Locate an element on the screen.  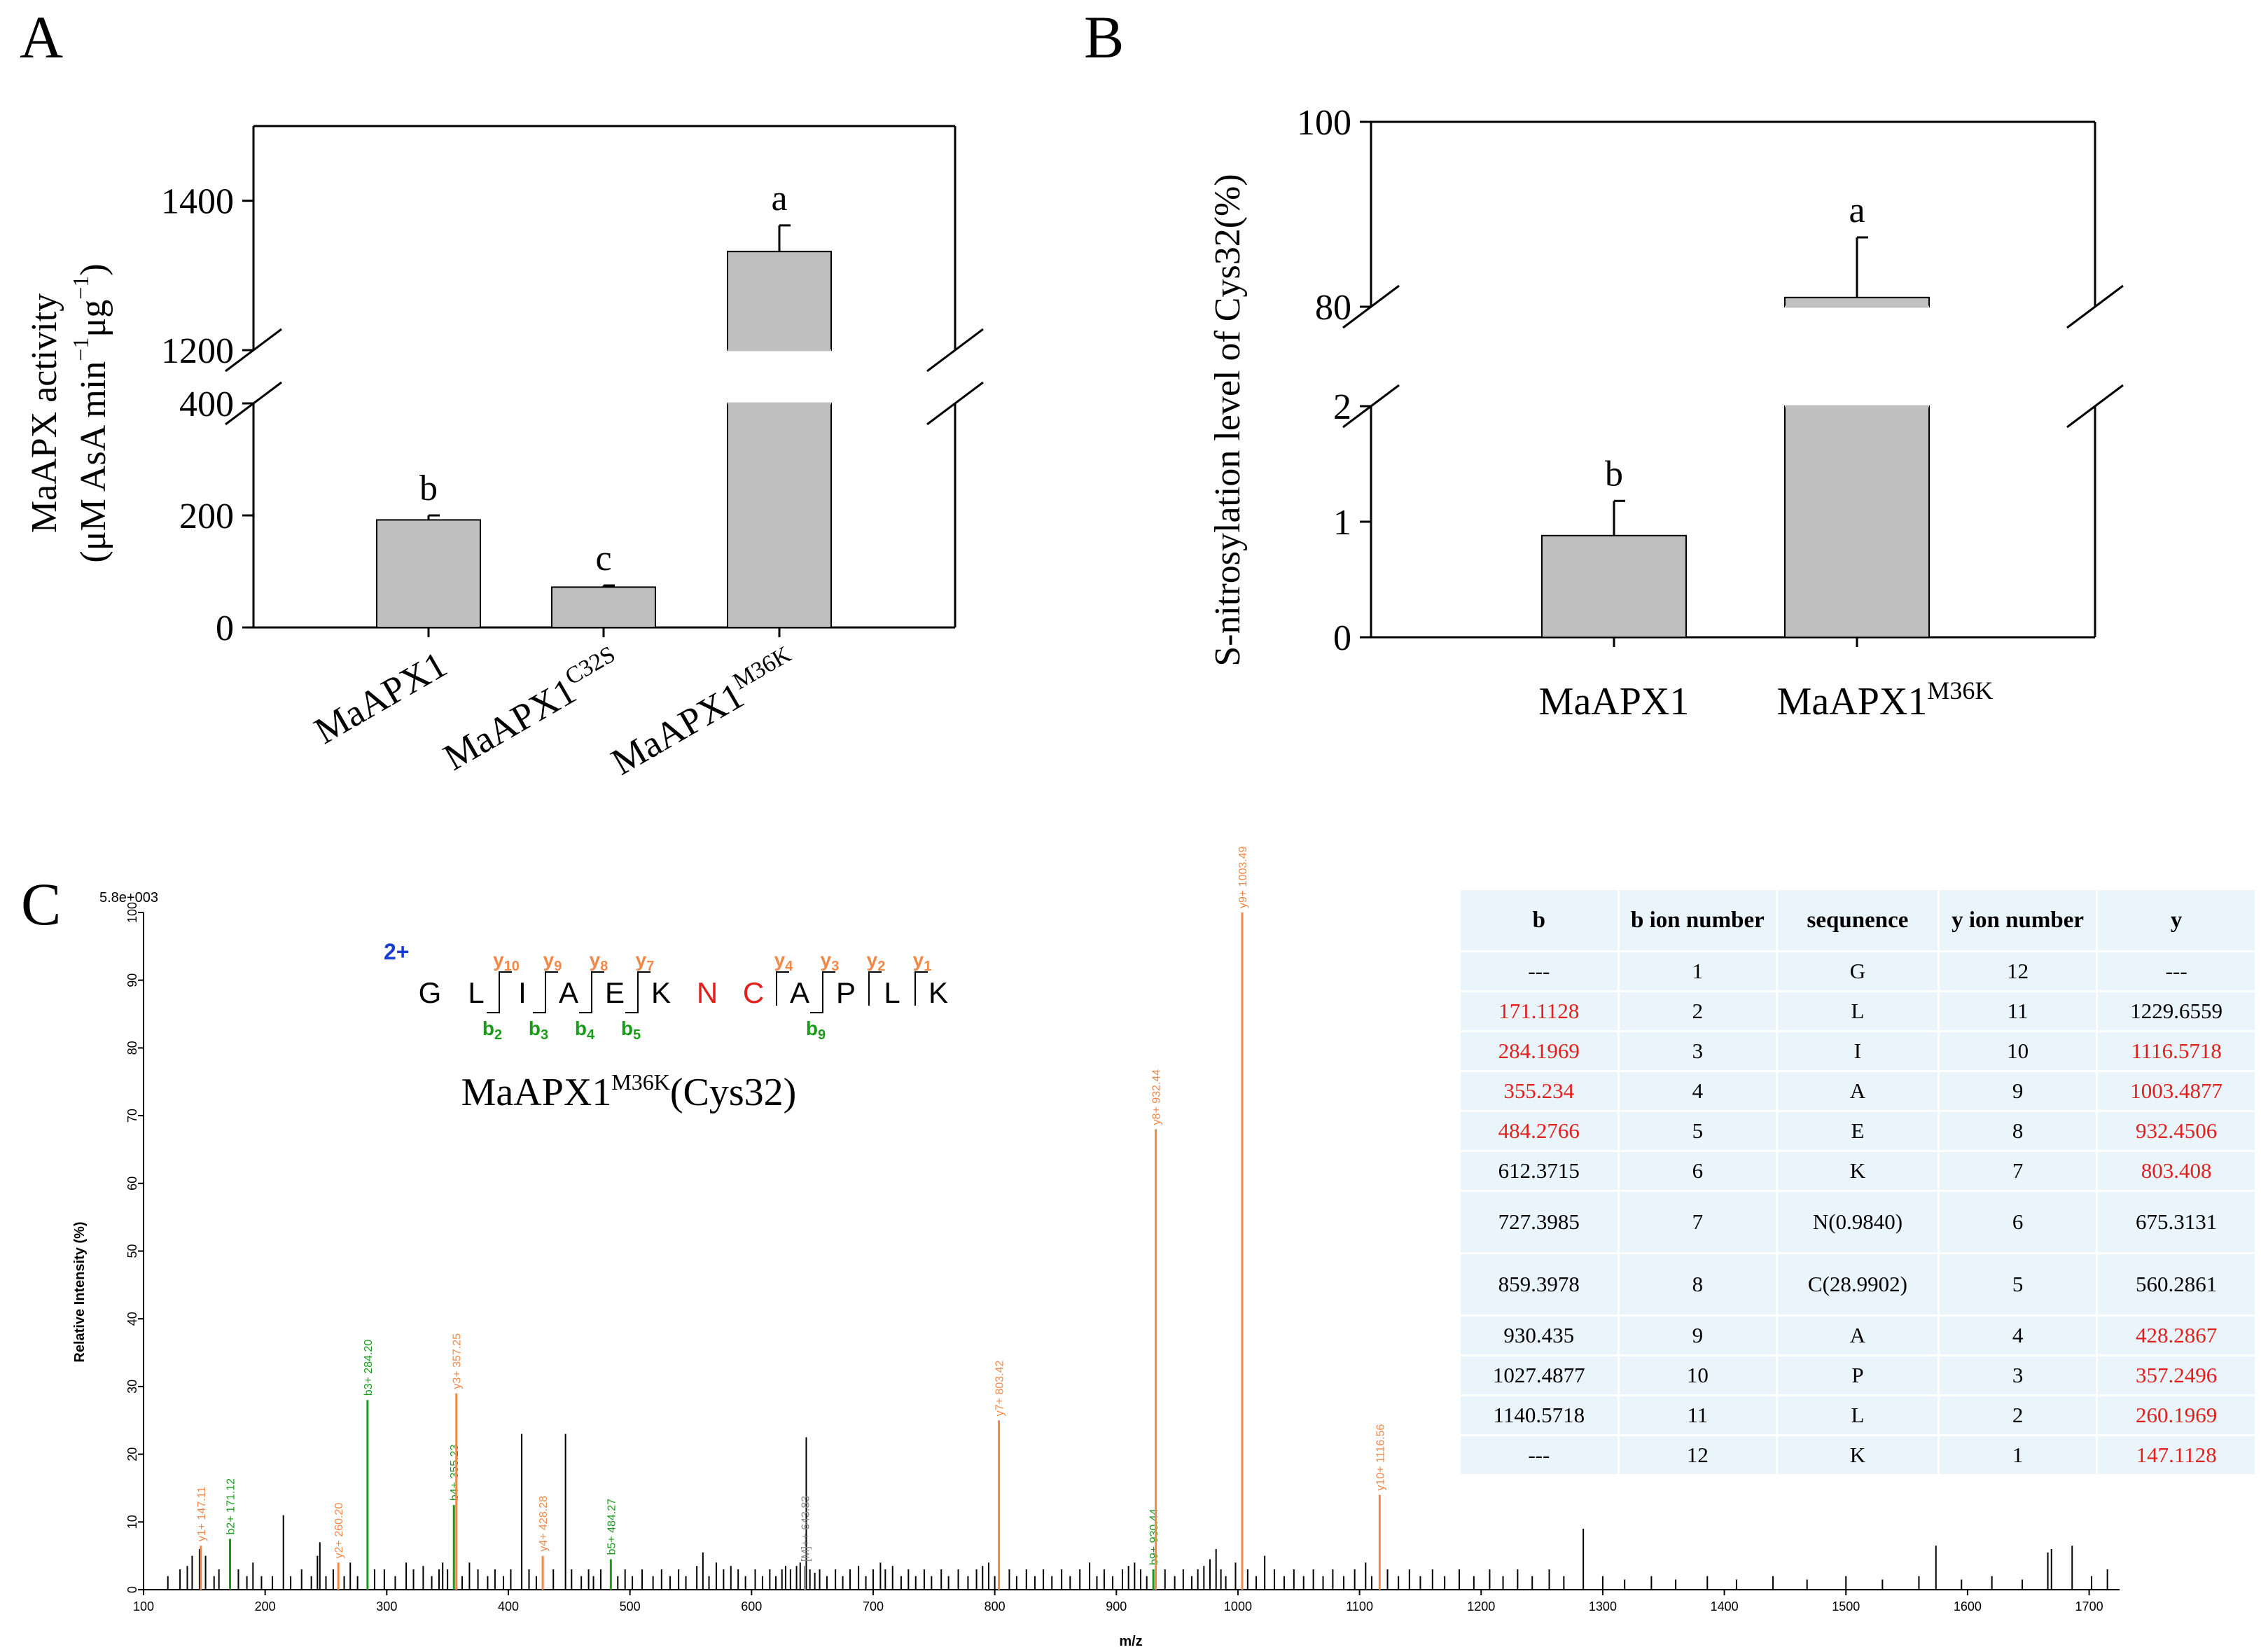
cell-y: 1003.4877 is located at coordinates (2176, 1091).